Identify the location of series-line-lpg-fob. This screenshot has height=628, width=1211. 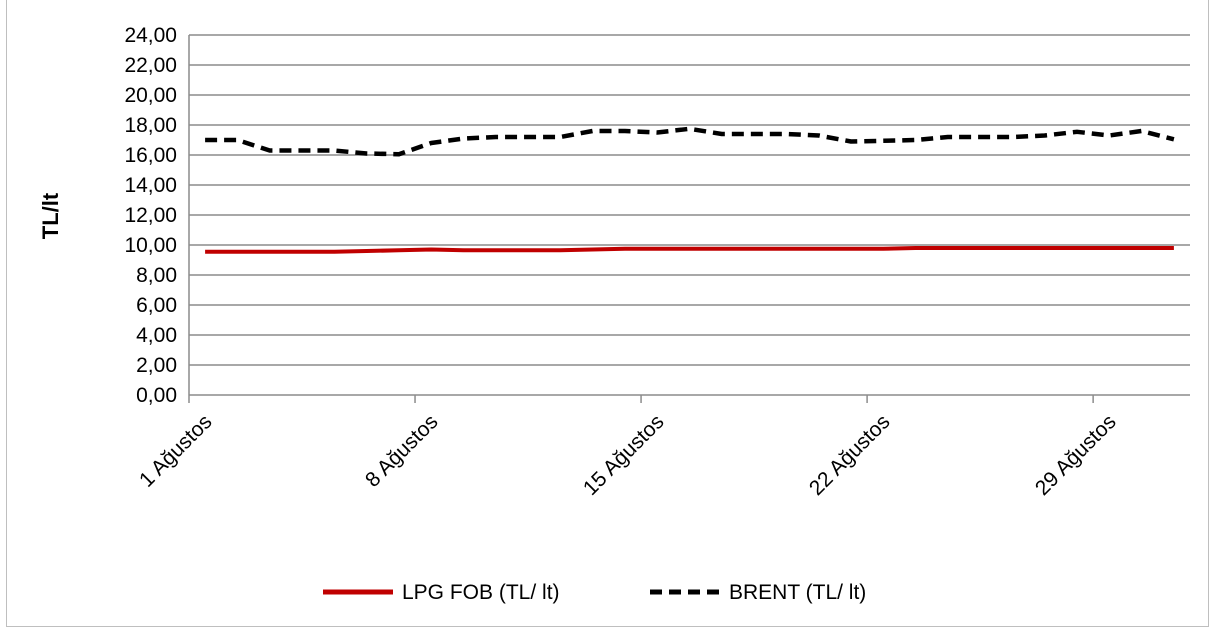
(689, 250).